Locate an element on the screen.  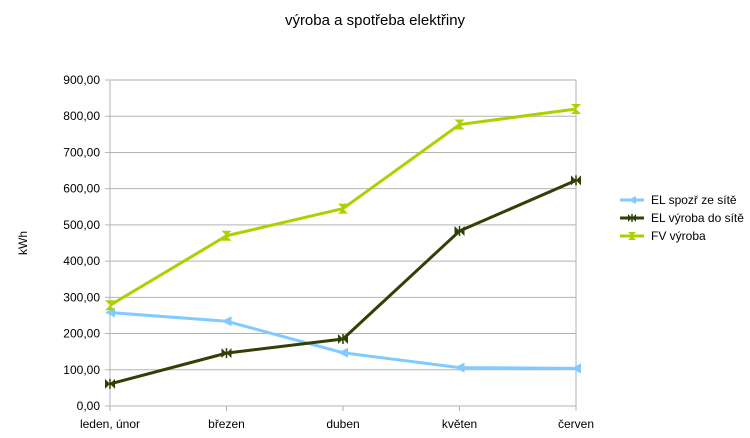
x-tick-label: březen is located at coordinates (226, 424).